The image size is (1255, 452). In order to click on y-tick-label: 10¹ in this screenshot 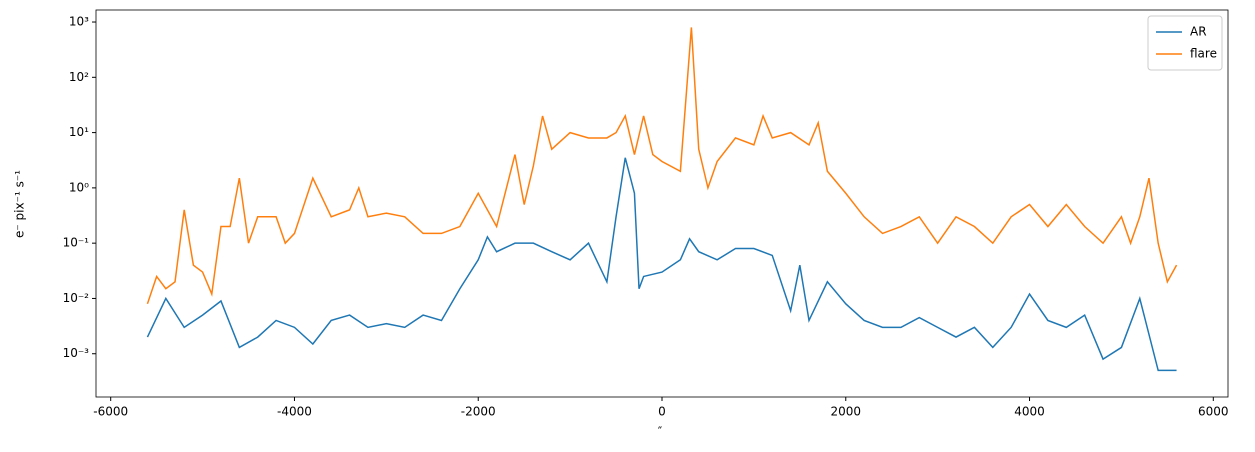, I will do `click(79, 132)`.